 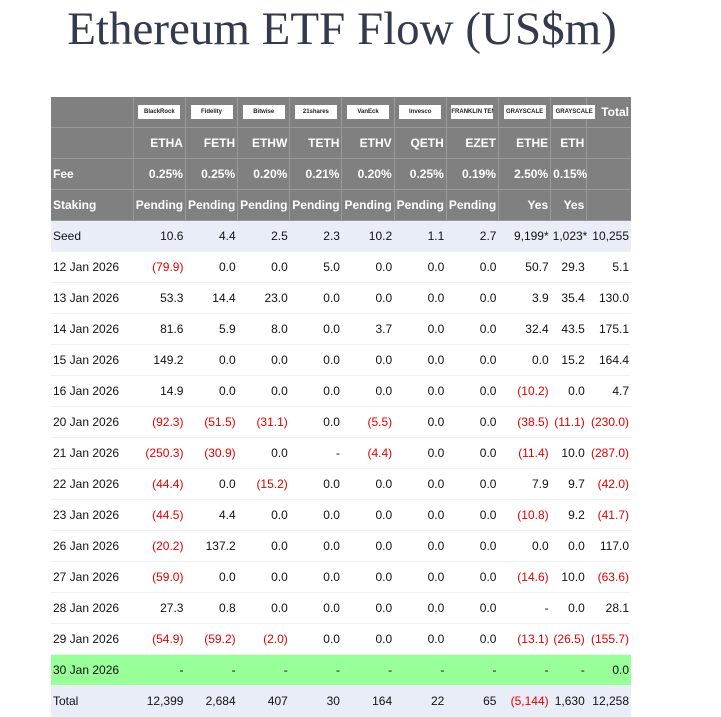 I want to click on row-label: 23 Jan 2026, so click(x=92, y=515).